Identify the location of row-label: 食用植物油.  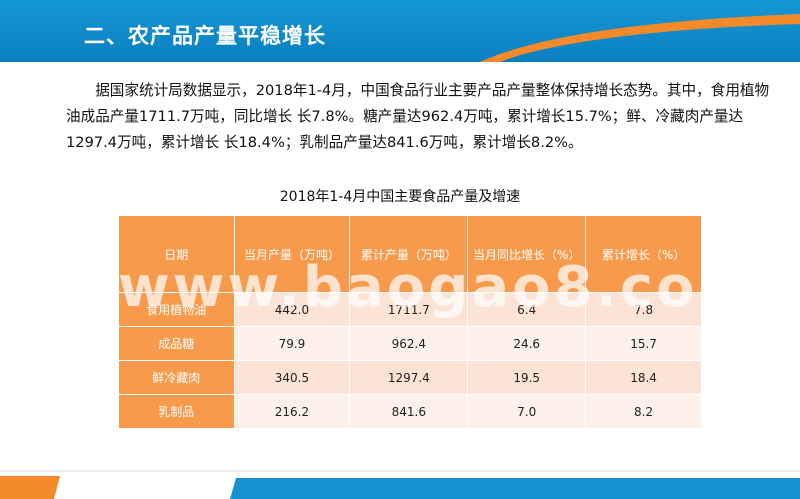
(176, 309).